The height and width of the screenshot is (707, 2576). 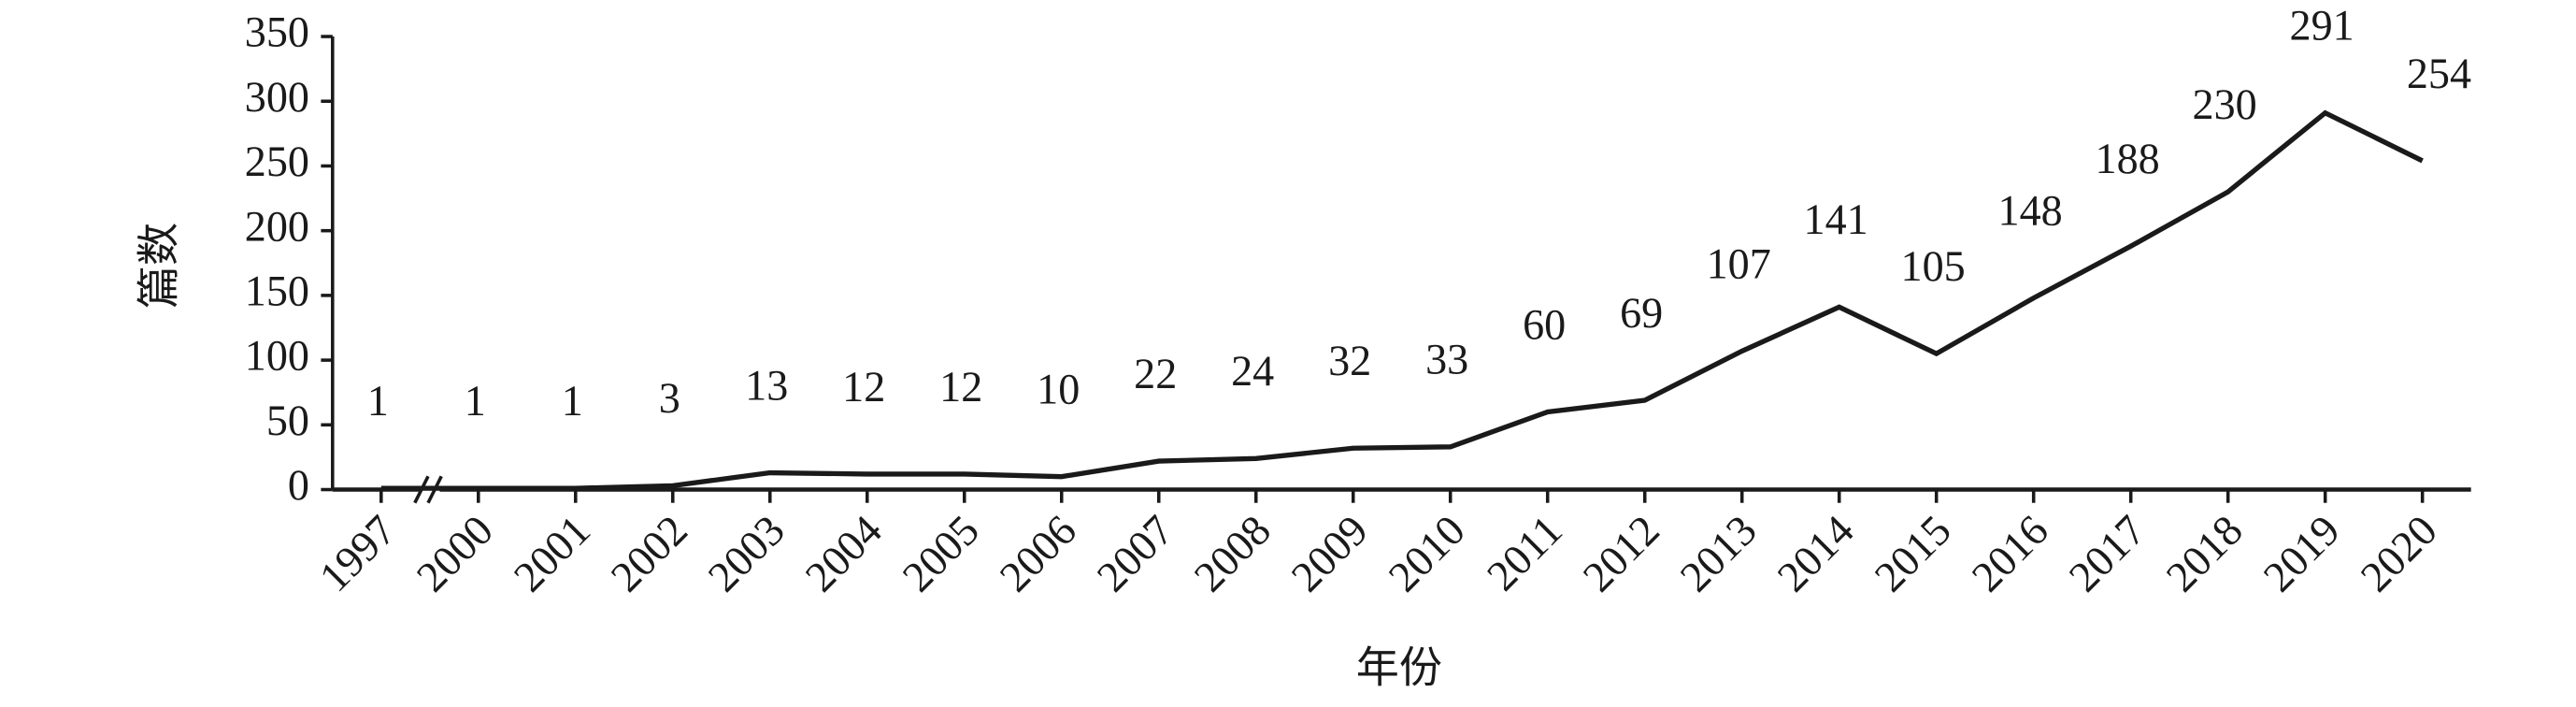 I want to click on data-label: 141, so click(x=1836, y=219).